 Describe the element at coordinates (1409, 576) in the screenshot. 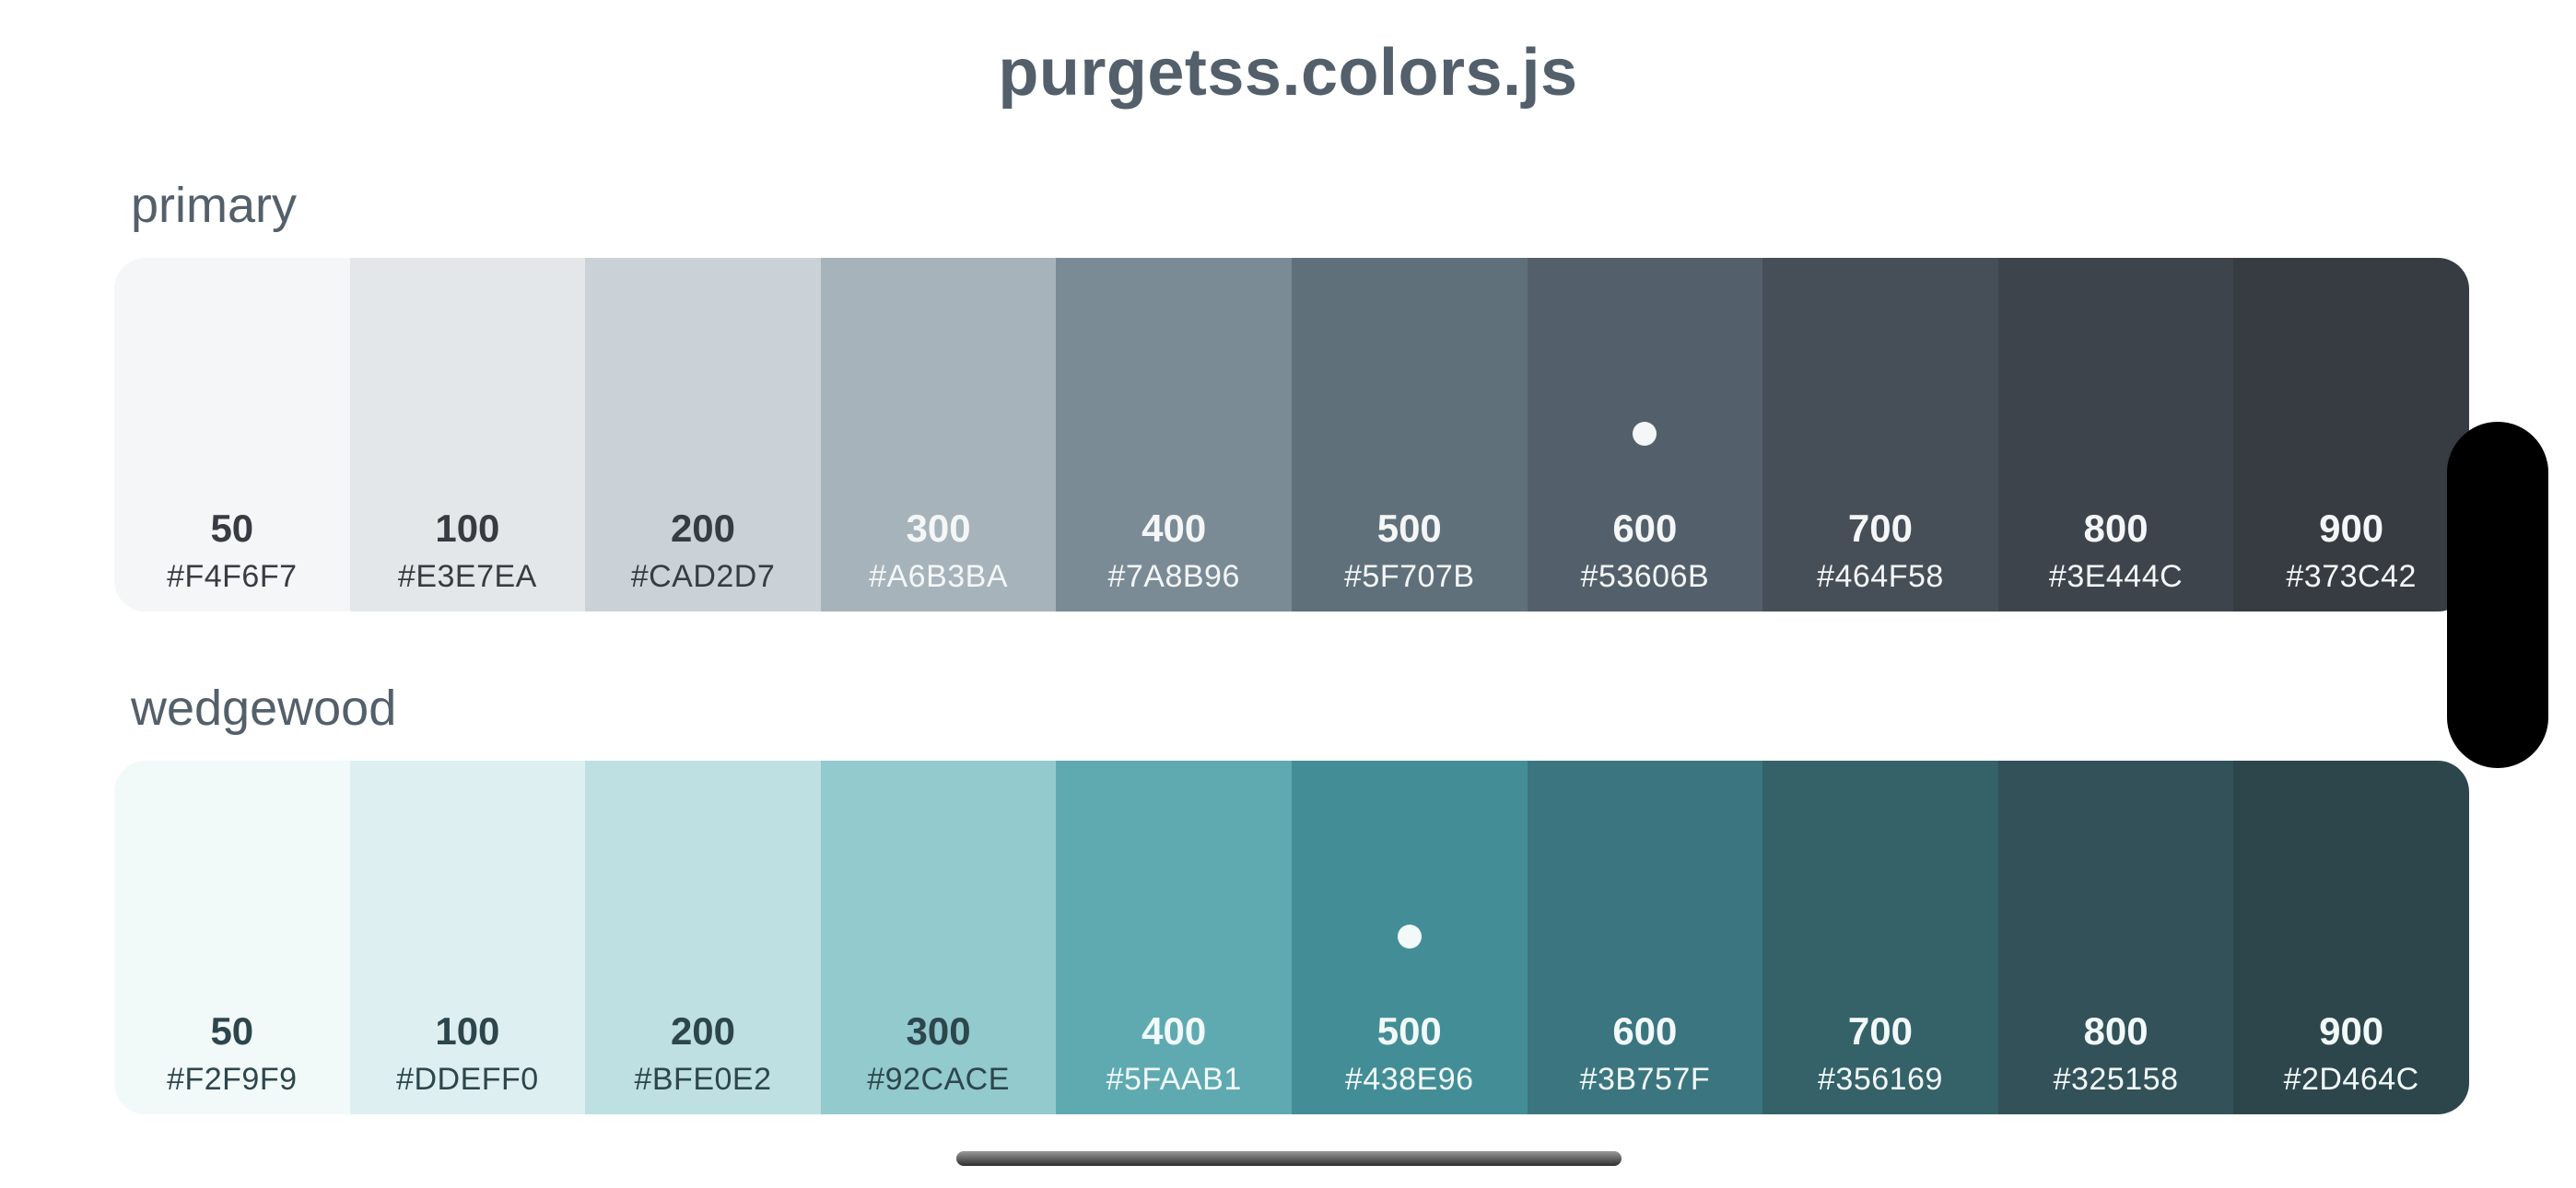

I see `swatch-hex-value: #5F707B` at that location.